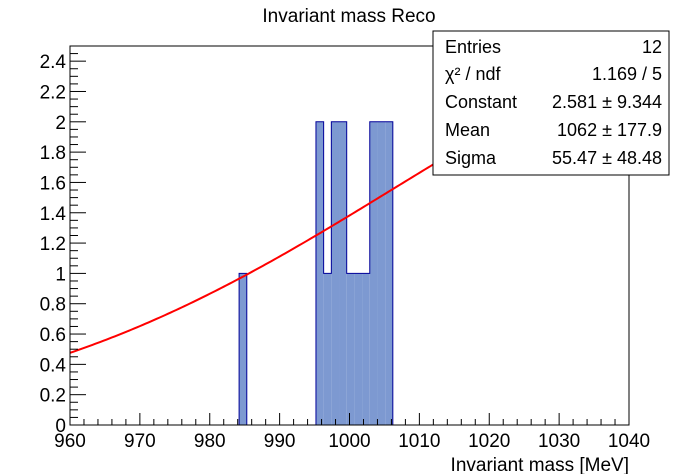 This screenshot has height=474, width=698. What do you see at coordinates (60, 426) in the screenshot?
I see `y-tick-label: 0` at bounding box center [60, 426].